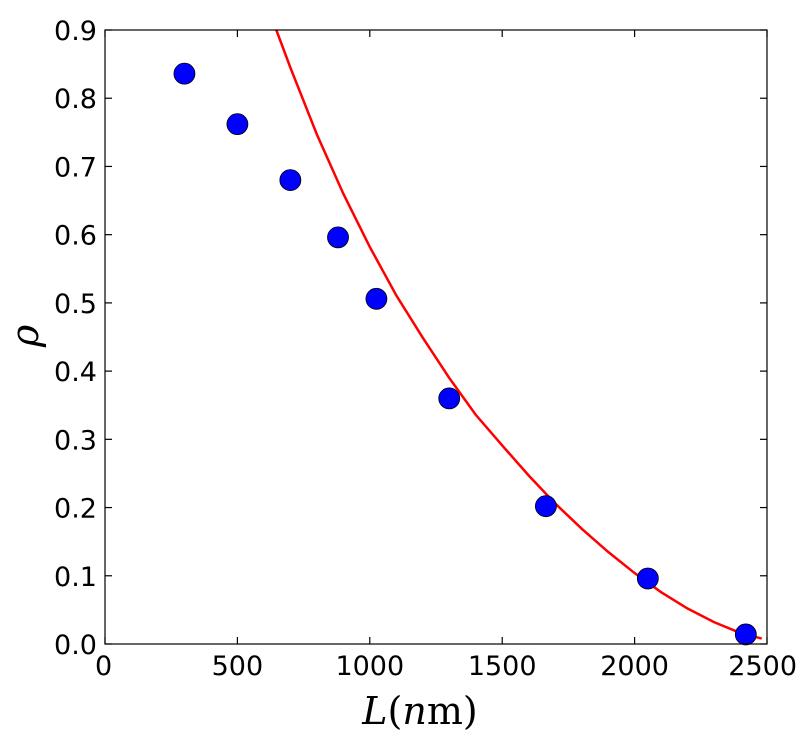 This screenshot has width=810, height=743. I want to click on x-axis-title: L(nm), so click(419, 711).